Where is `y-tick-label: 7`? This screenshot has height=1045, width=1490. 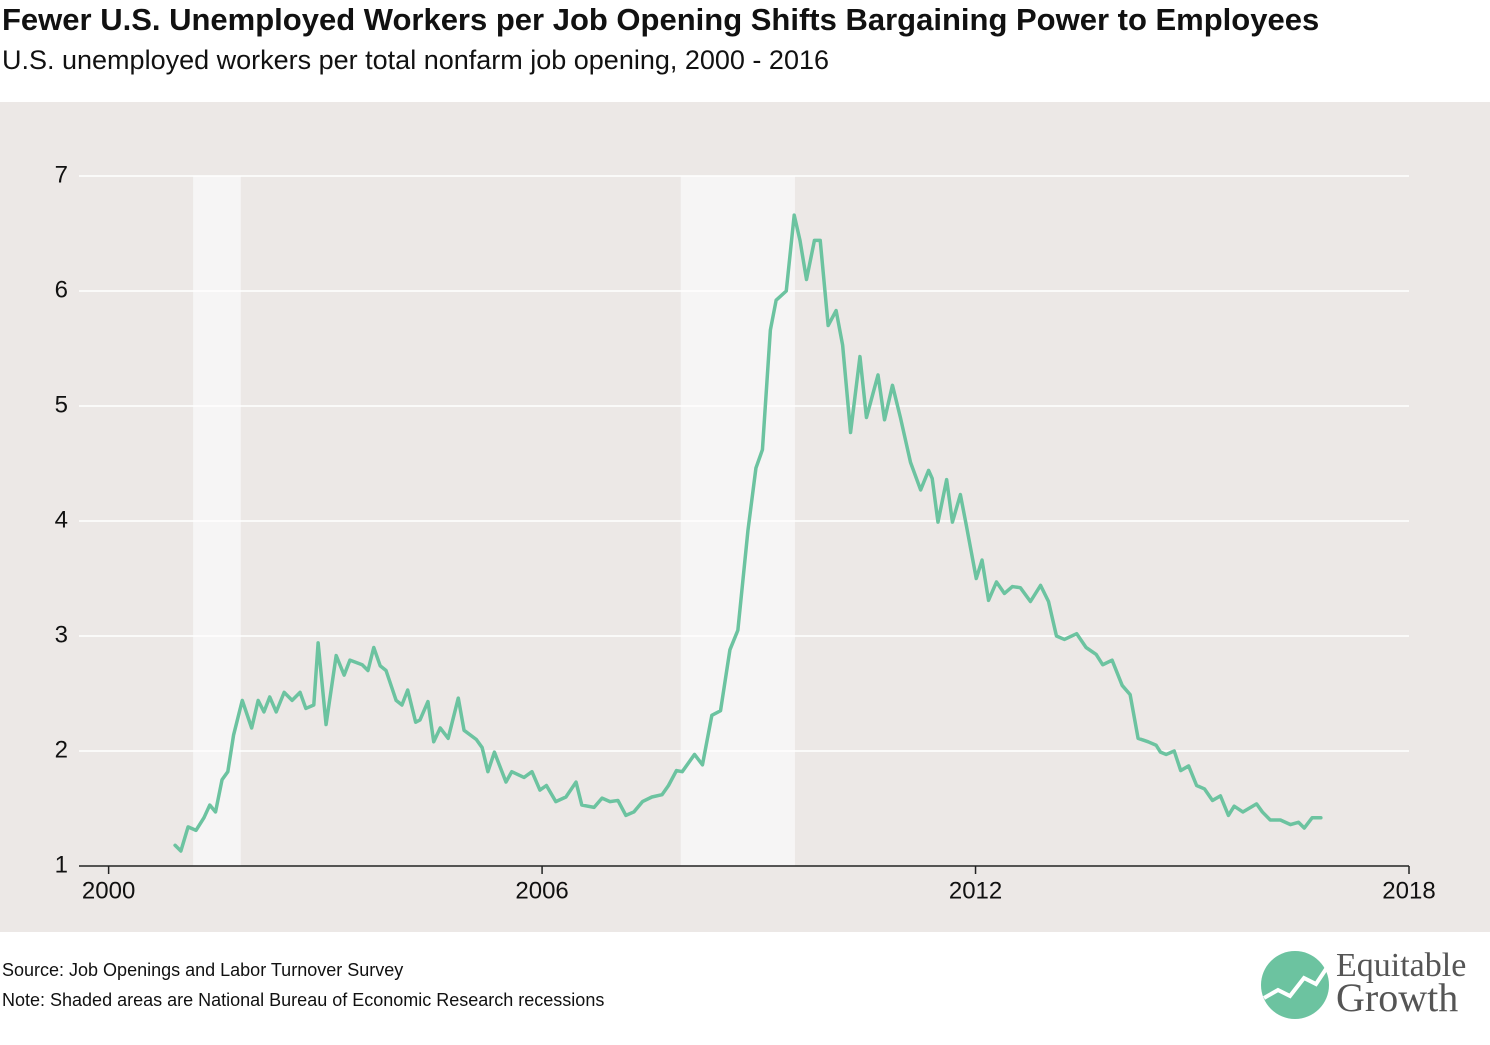 y-tick-label: 7 is located at coordinates (61, 174).